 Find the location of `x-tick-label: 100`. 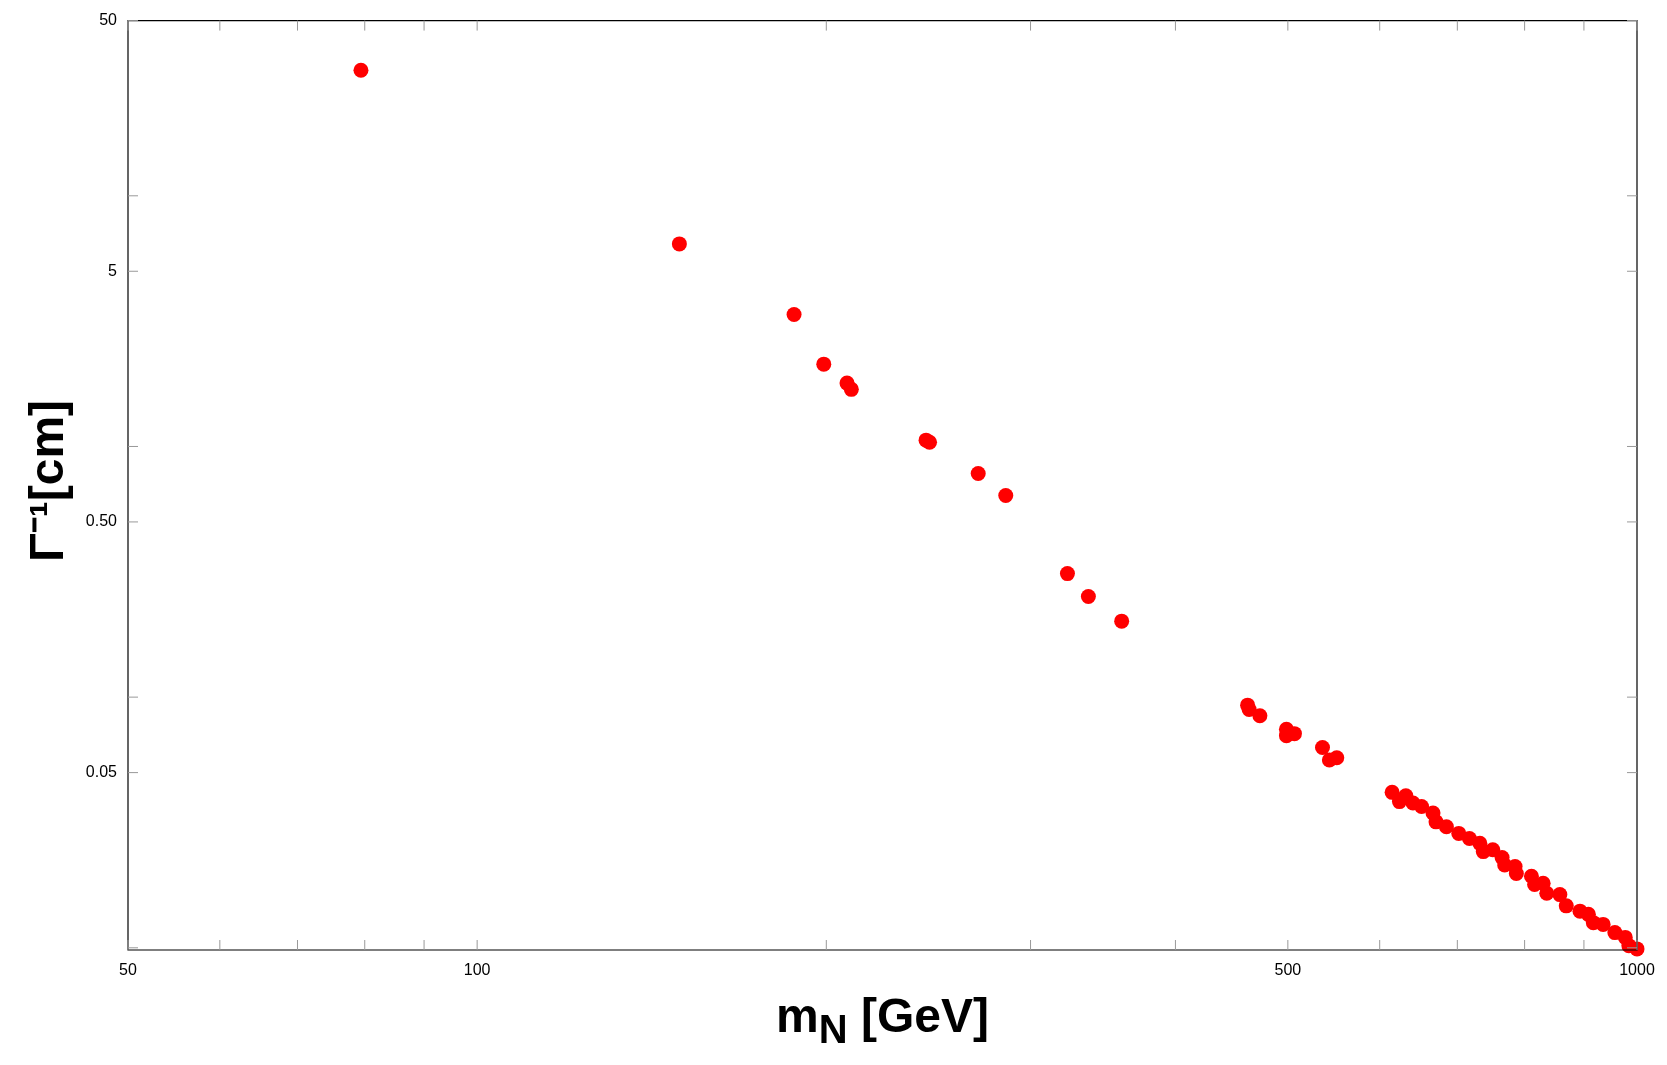

x-tick-label: 100 is located at coordinates (477, 970).